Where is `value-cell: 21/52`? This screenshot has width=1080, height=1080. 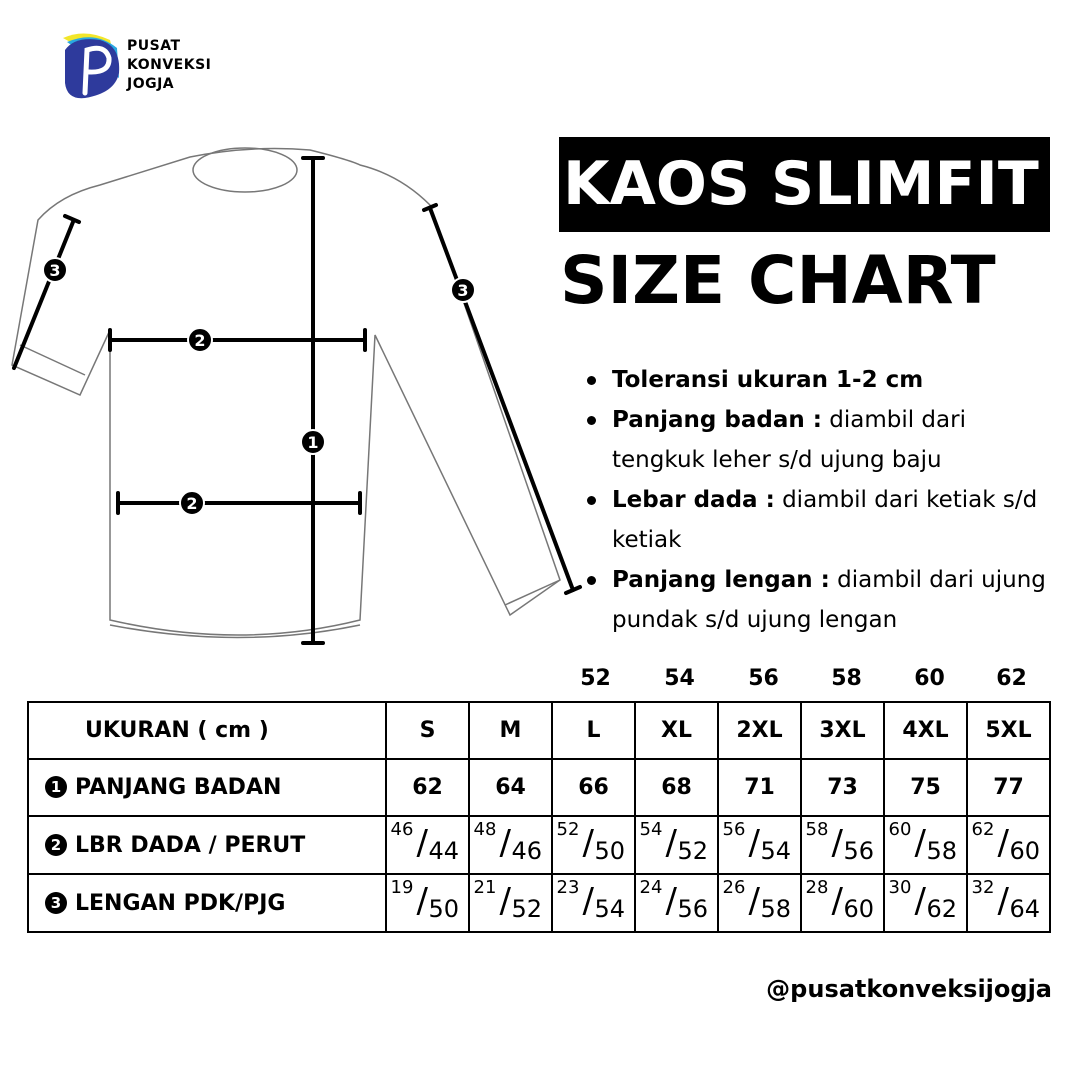
value-cell: 21/52 is located at coordinates (510, 903).